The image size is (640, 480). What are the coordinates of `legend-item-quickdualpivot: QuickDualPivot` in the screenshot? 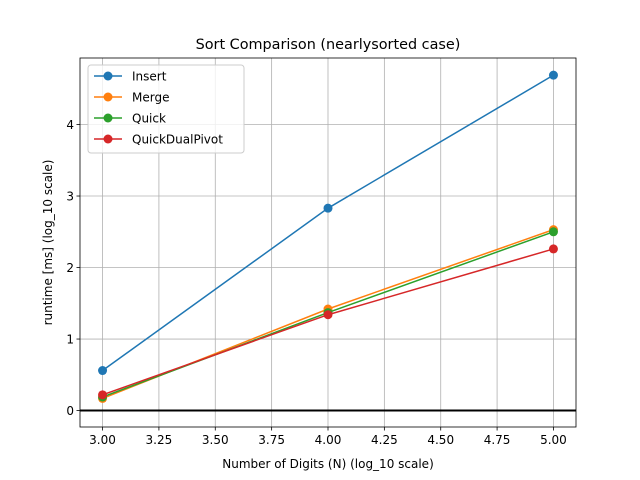 It's located at (158, 140).